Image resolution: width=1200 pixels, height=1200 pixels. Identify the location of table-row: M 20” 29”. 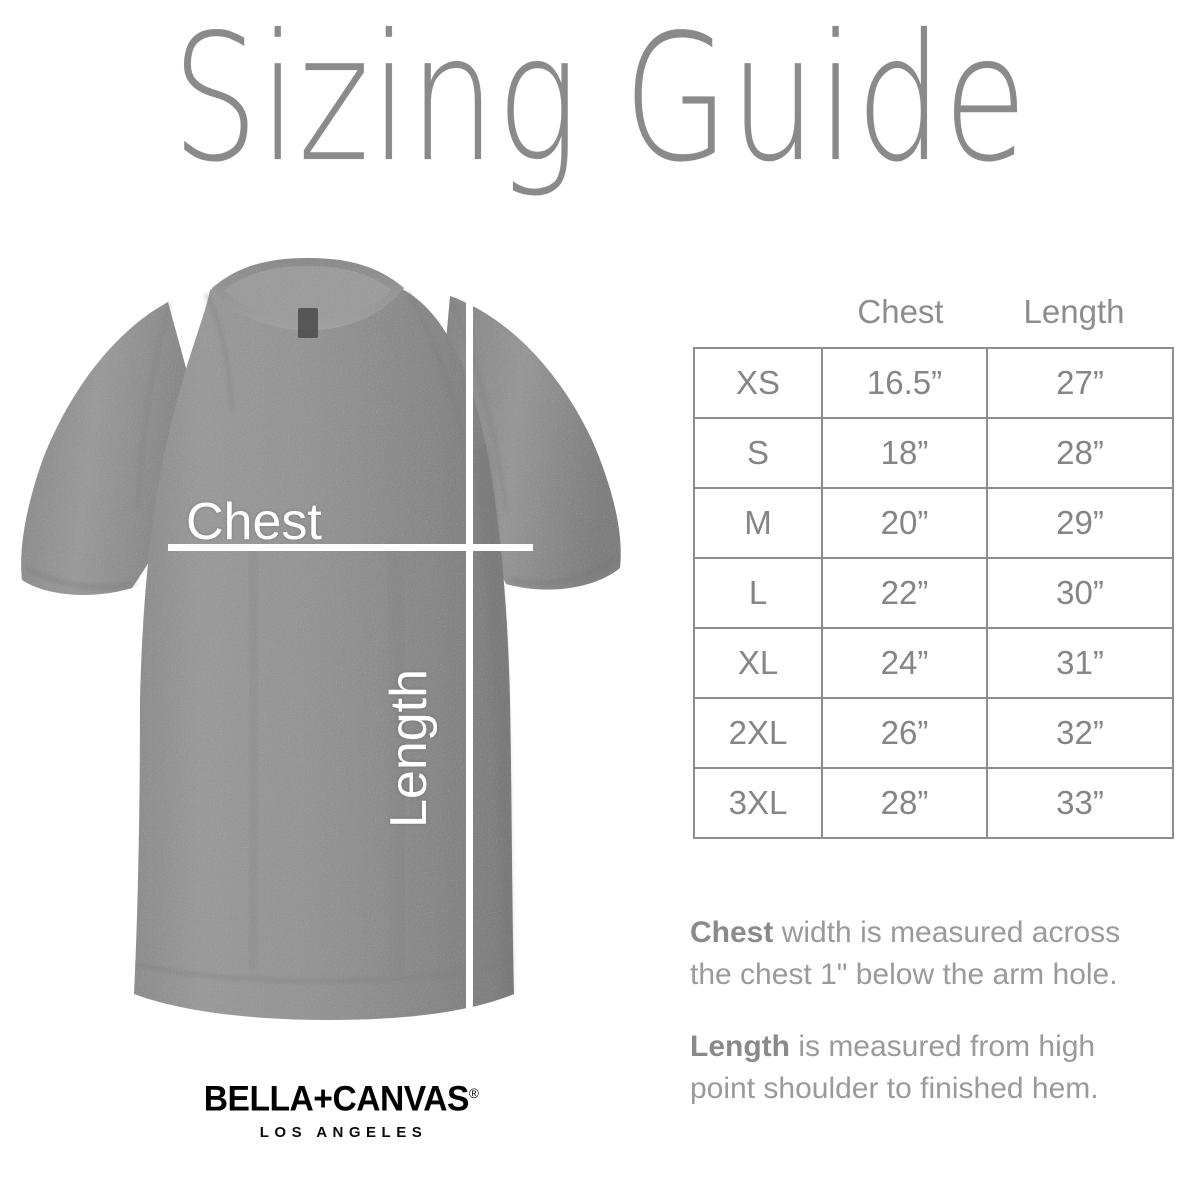
(933, 523).